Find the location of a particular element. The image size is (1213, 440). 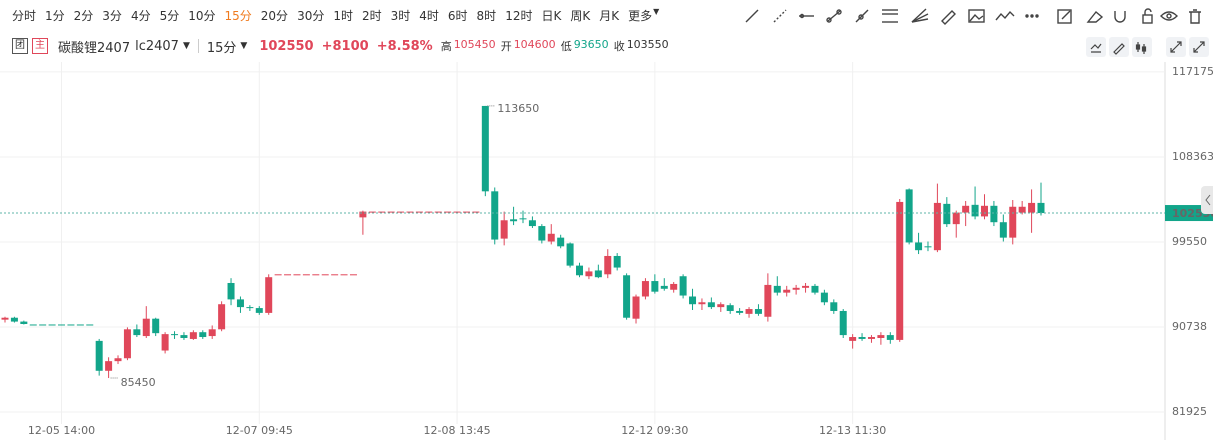

tool-delete is located at coordinates (1195, 16).